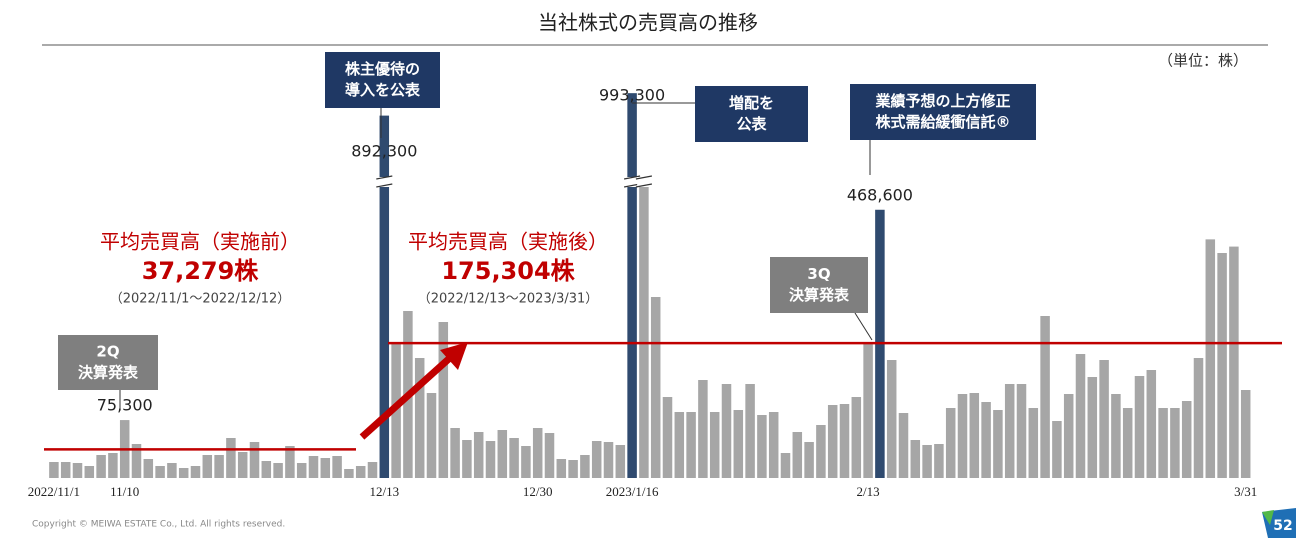 The width and height of the screenshot is (1296, 538). I want to click on axis-break-mark, so click(384, 181).